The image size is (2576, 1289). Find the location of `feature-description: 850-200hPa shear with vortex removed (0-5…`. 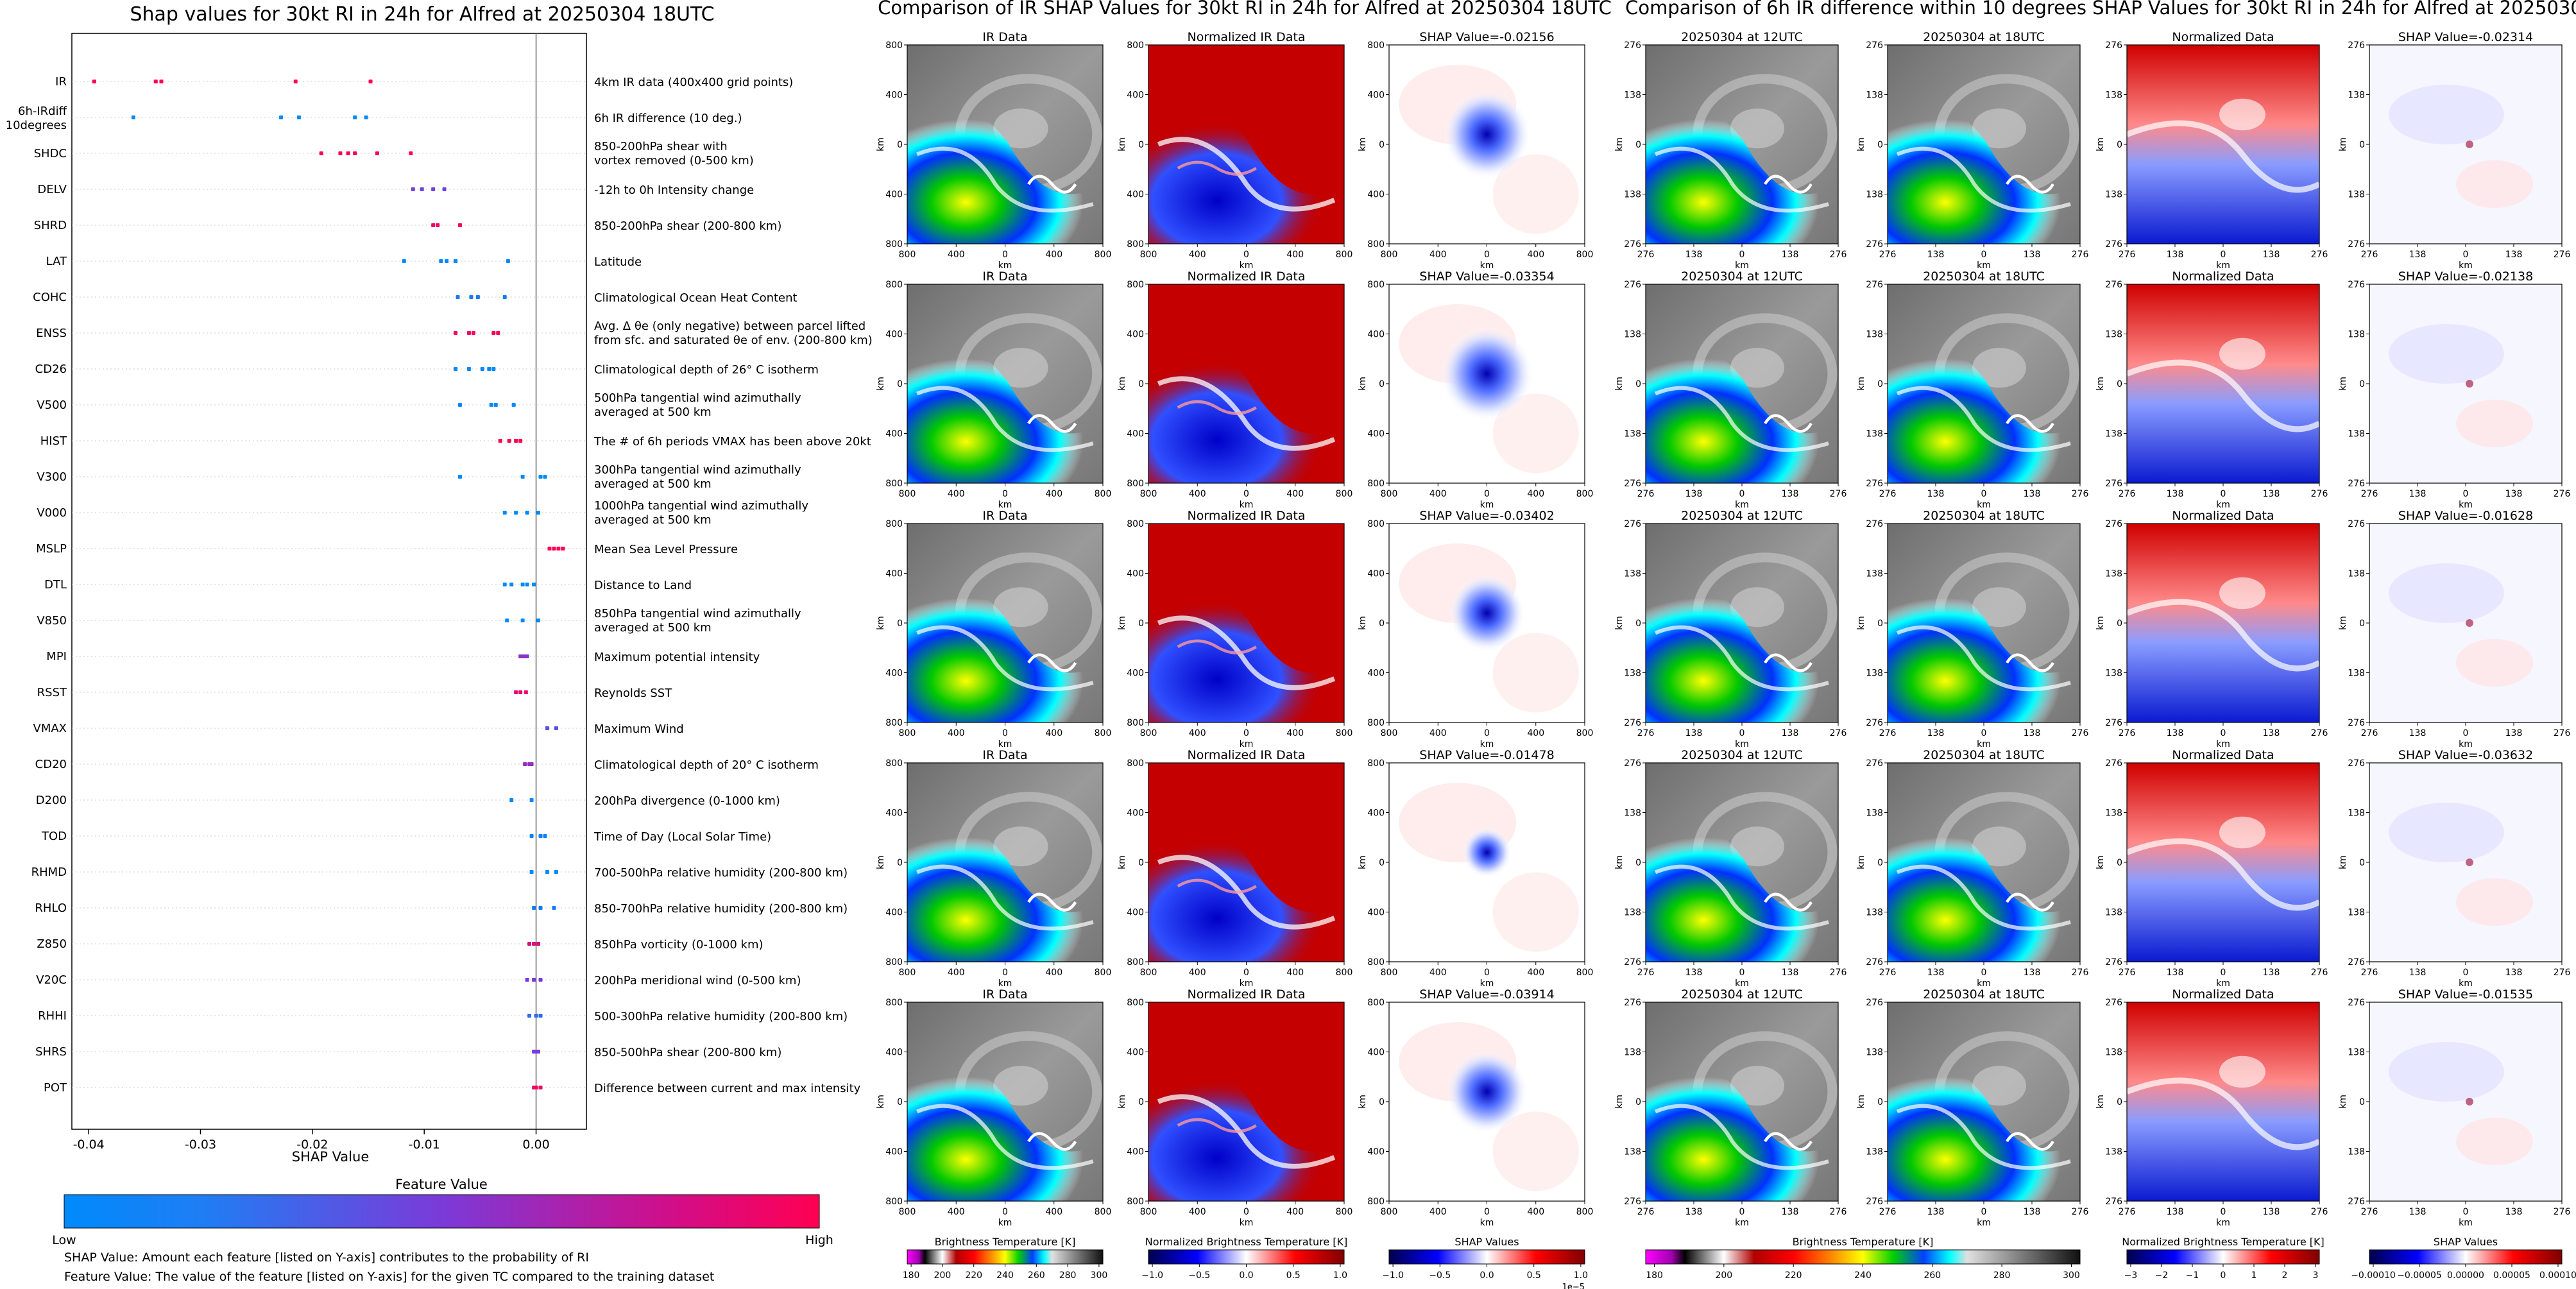

feature-description: 850-200hPa shear with vortex removed (0-5… is located at coordinates (674, 153).